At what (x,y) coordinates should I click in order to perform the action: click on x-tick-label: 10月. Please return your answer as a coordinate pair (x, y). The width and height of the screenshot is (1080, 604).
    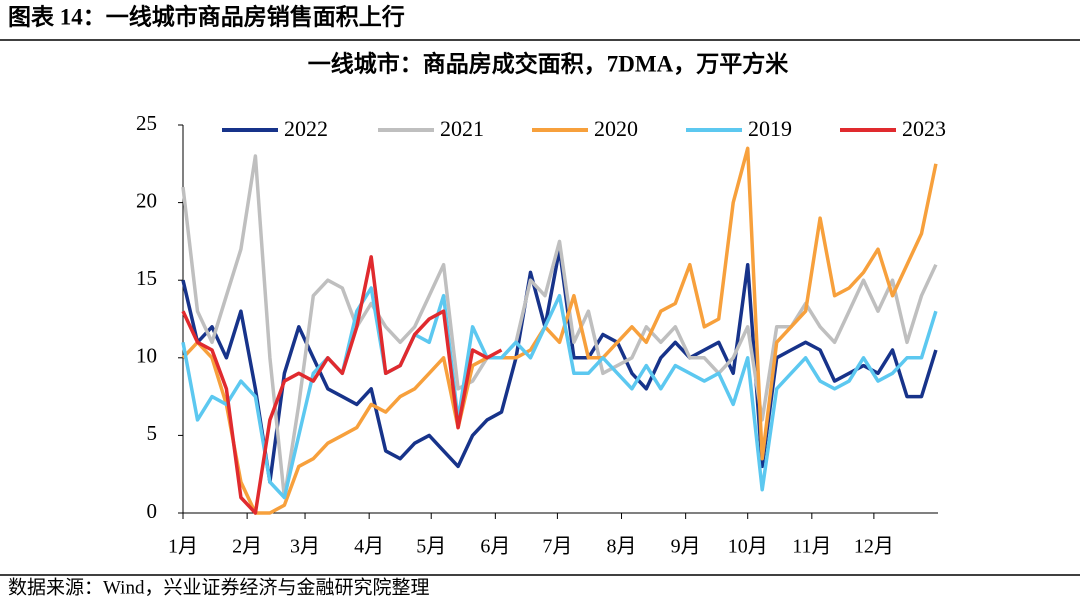
    Looking at the image, I should click on (748, 547).